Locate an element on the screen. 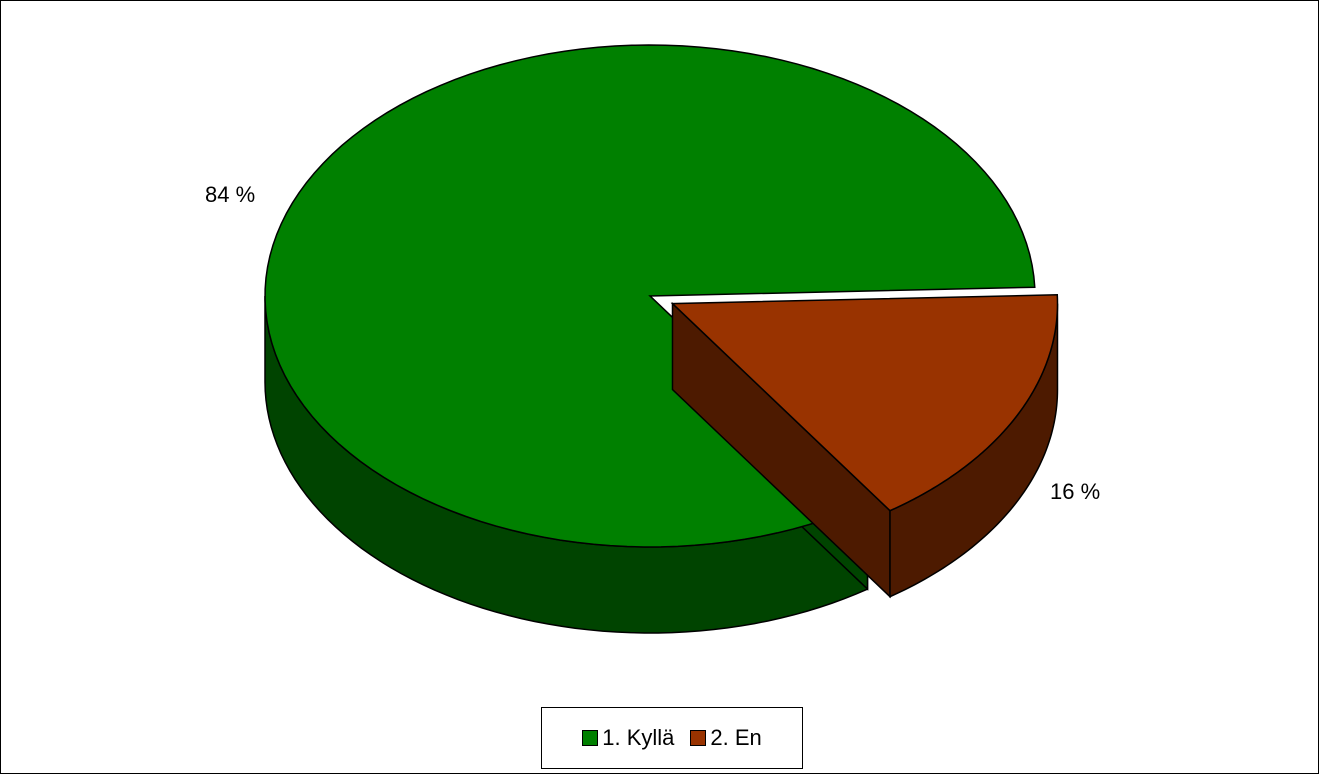  legend-item-kylla: 1. Kyllä is located at coordinates (628, 738).